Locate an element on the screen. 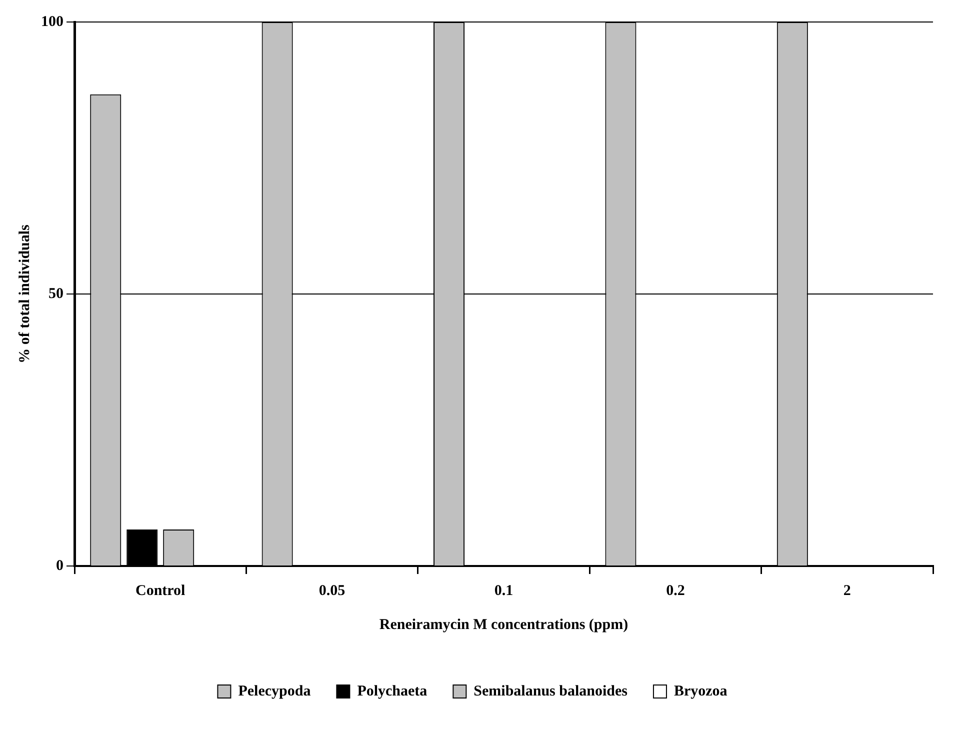 This screenshot has height=729, width=955. y-tick-label: 100 is located at coordinates (52, 22).